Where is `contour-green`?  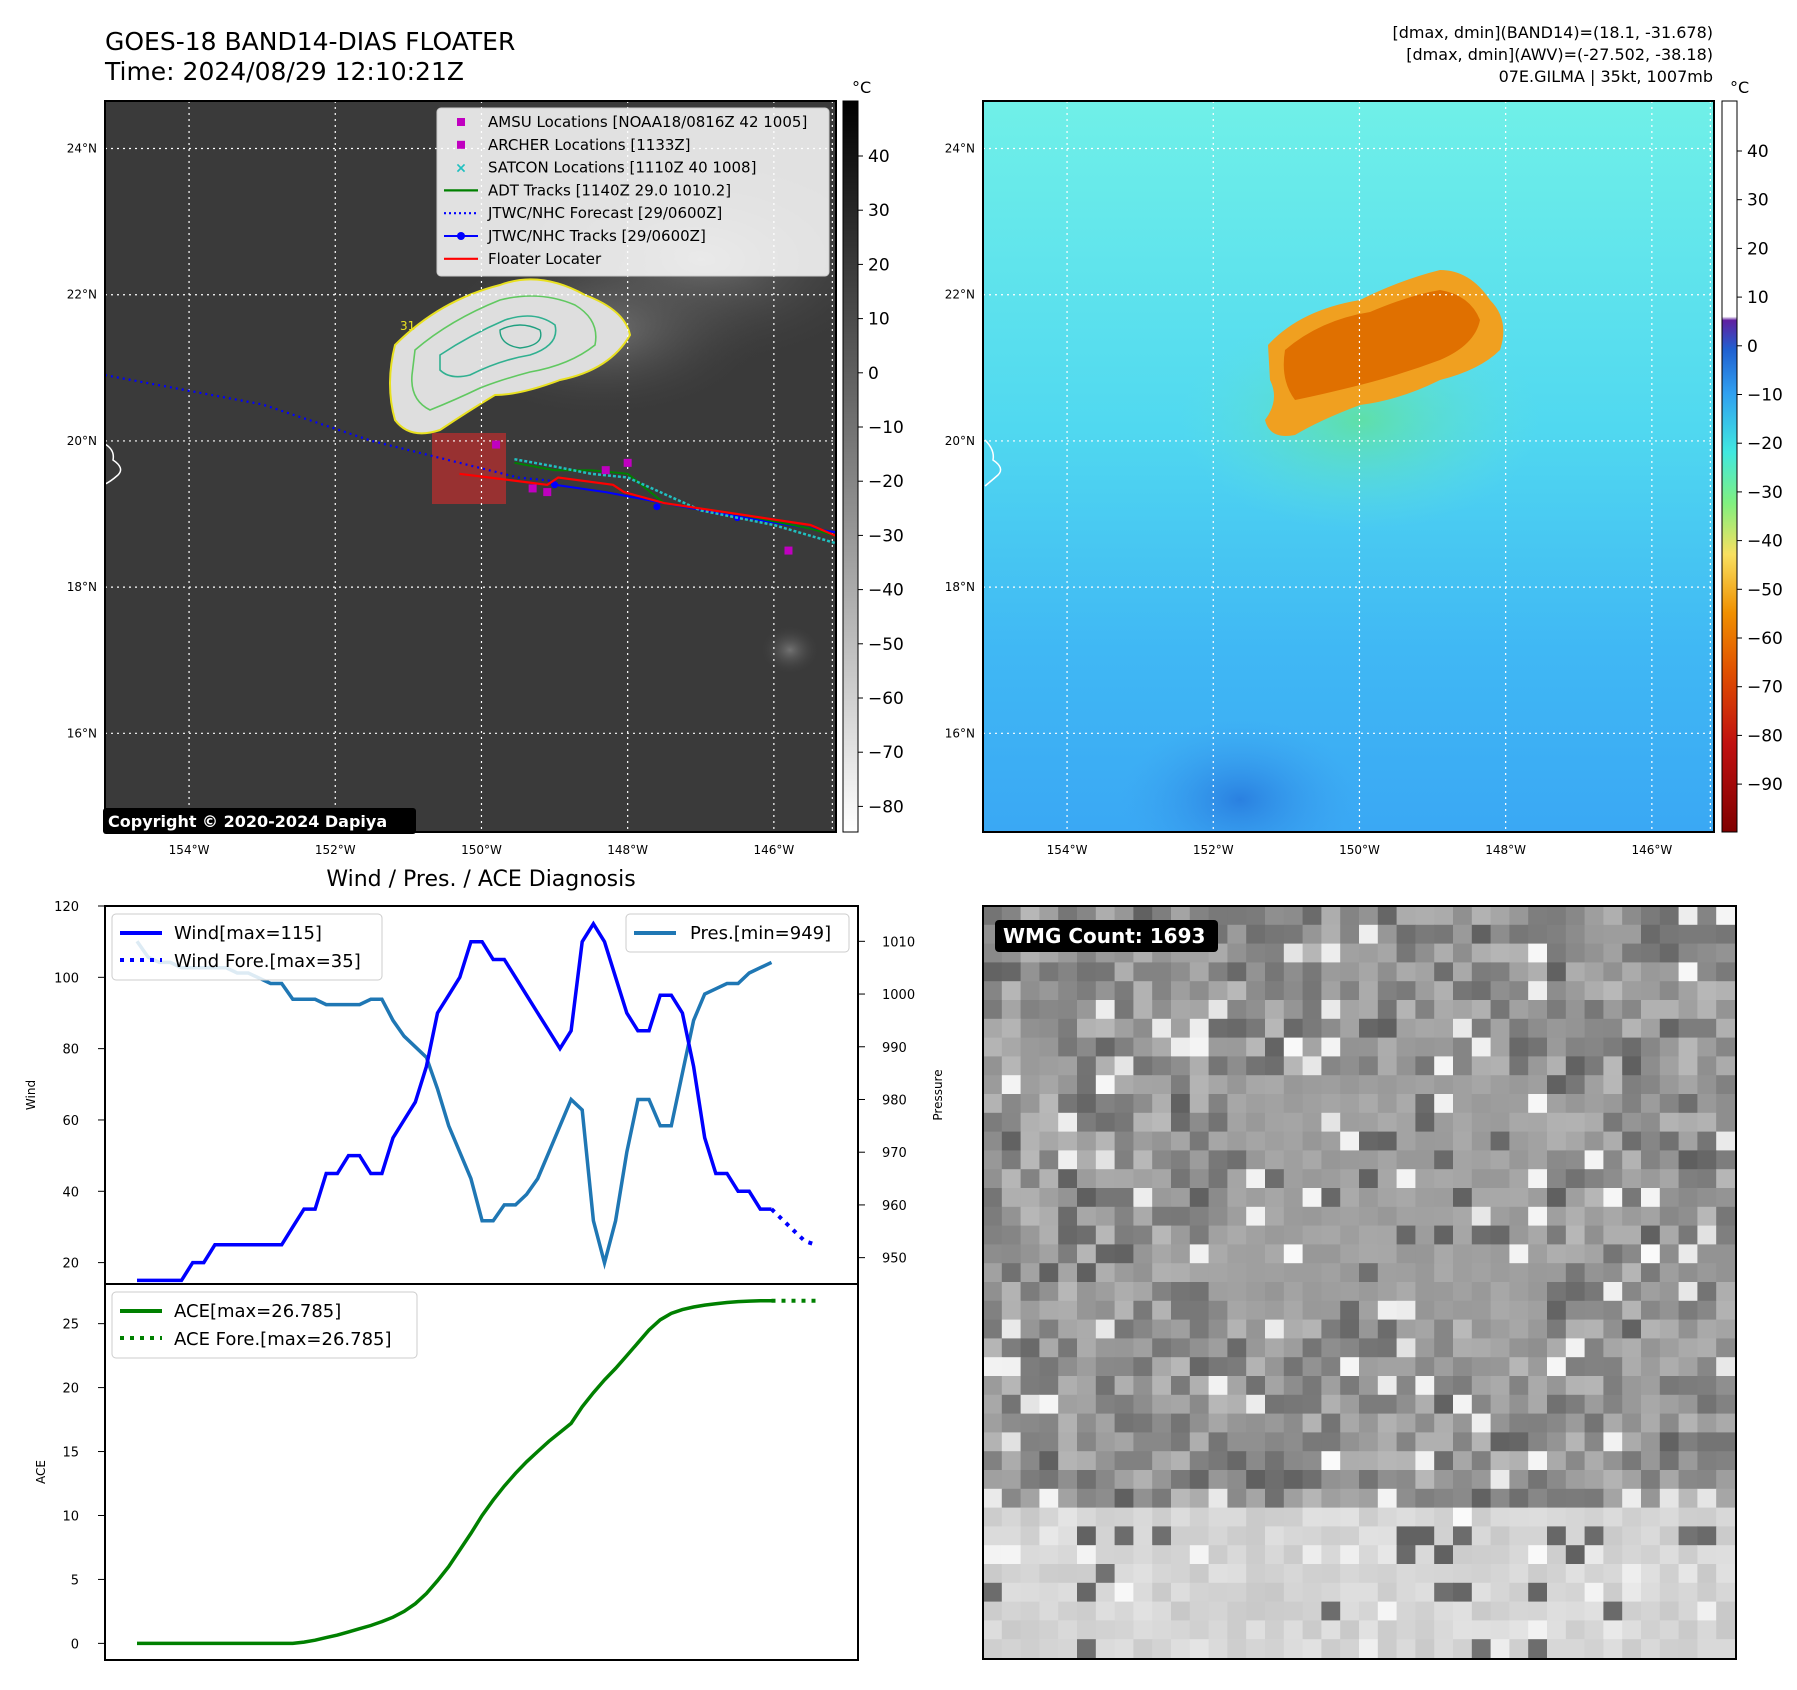 contour-green is located at coordinates (504, 353).